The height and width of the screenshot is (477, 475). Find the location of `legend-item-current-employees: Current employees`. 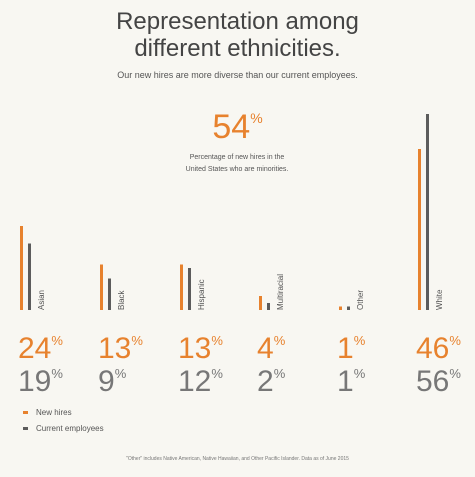

legend-item-current-employees: Current employees is located at coordinates (63, 428).